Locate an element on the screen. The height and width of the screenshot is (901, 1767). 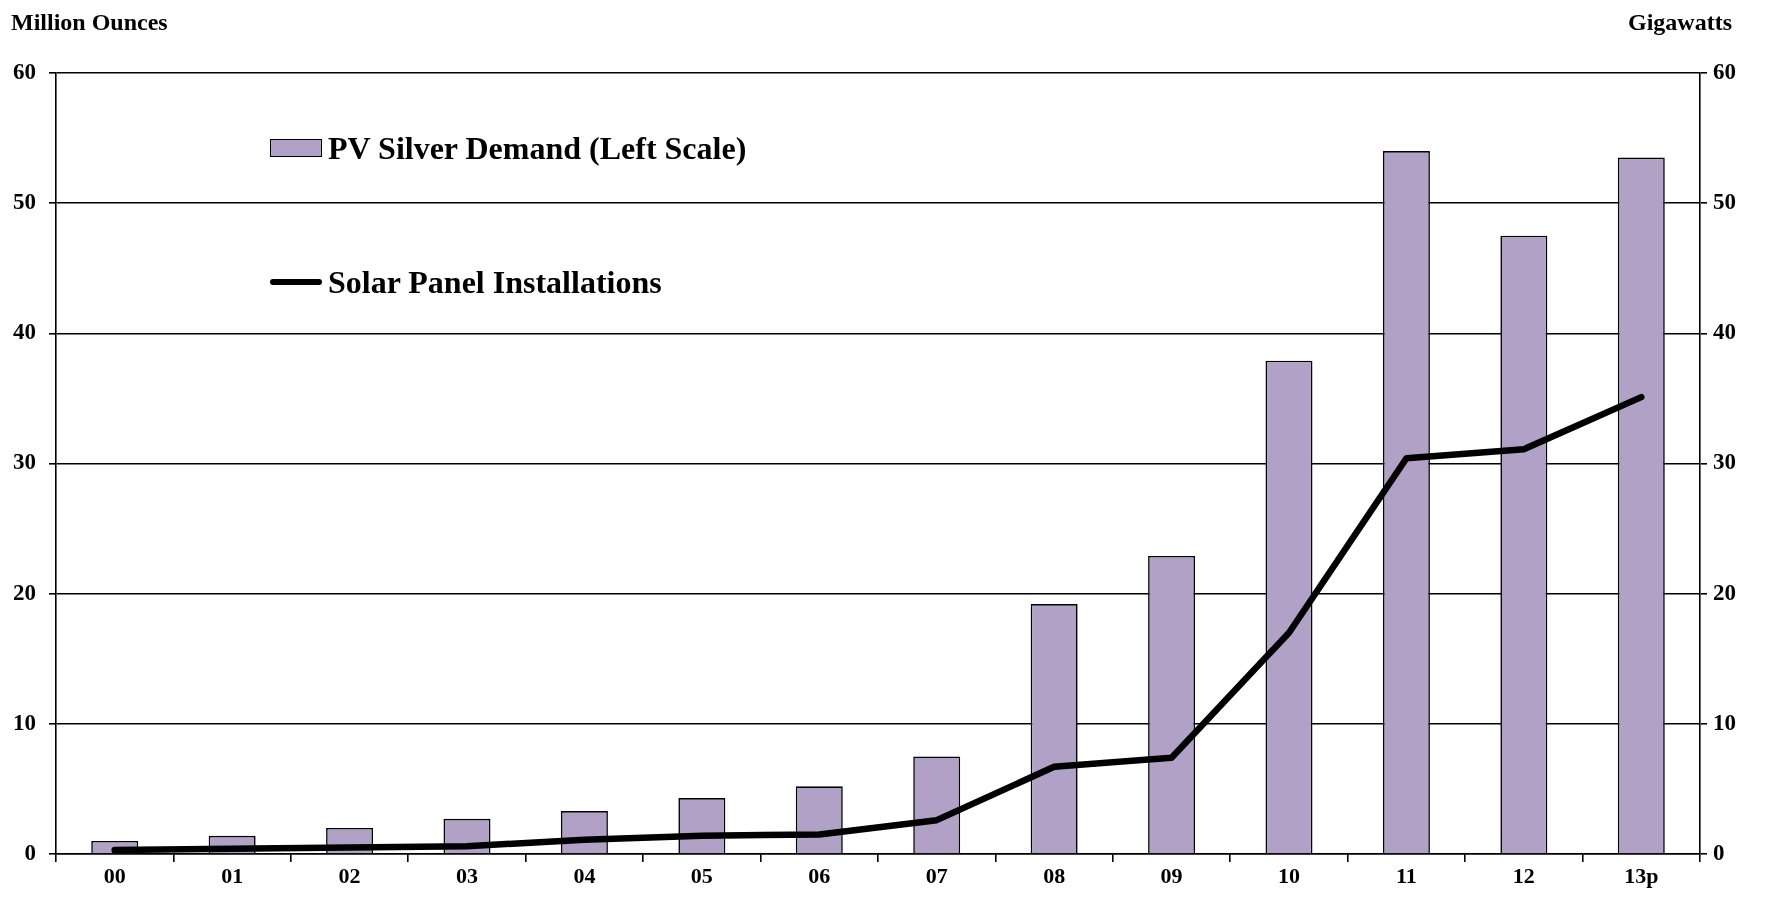
y2-tick-label: 30 is located at coordinates (1724, 462).